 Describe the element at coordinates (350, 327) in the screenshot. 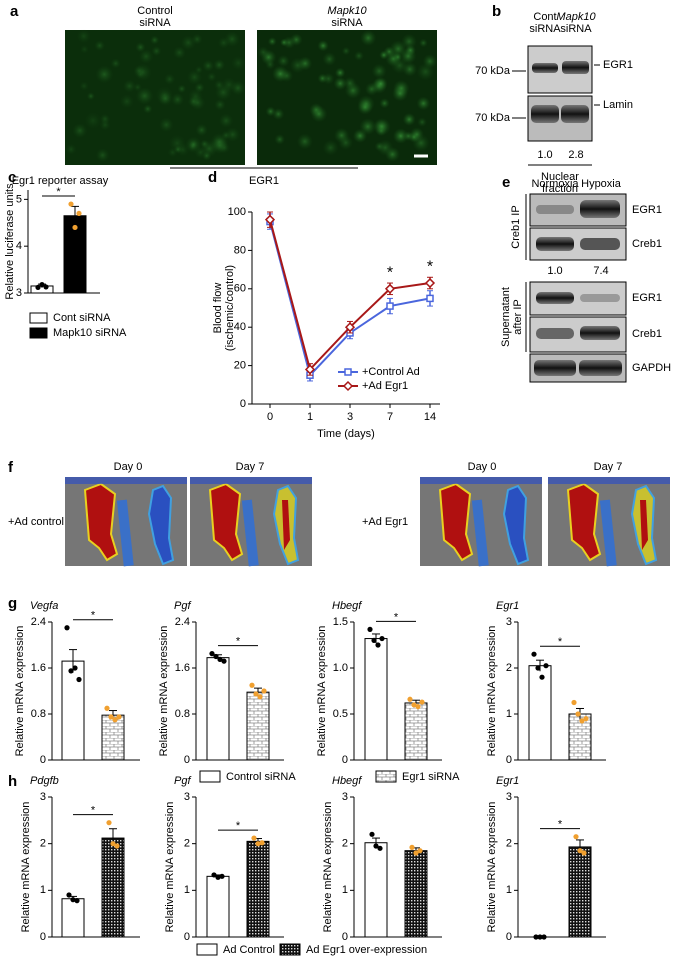

I see `marker` at that location.